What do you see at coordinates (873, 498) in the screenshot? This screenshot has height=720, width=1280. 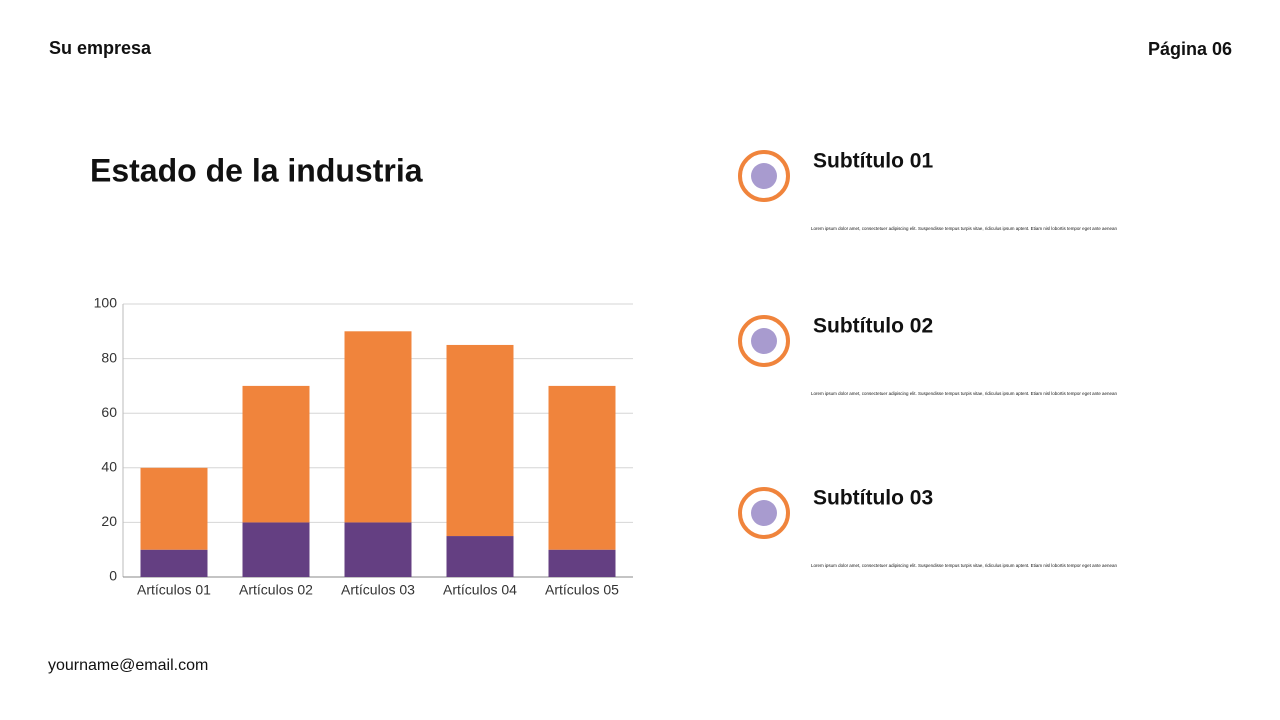 I see `item-title: Subtítulo 03` at bounding box center [873, 498].